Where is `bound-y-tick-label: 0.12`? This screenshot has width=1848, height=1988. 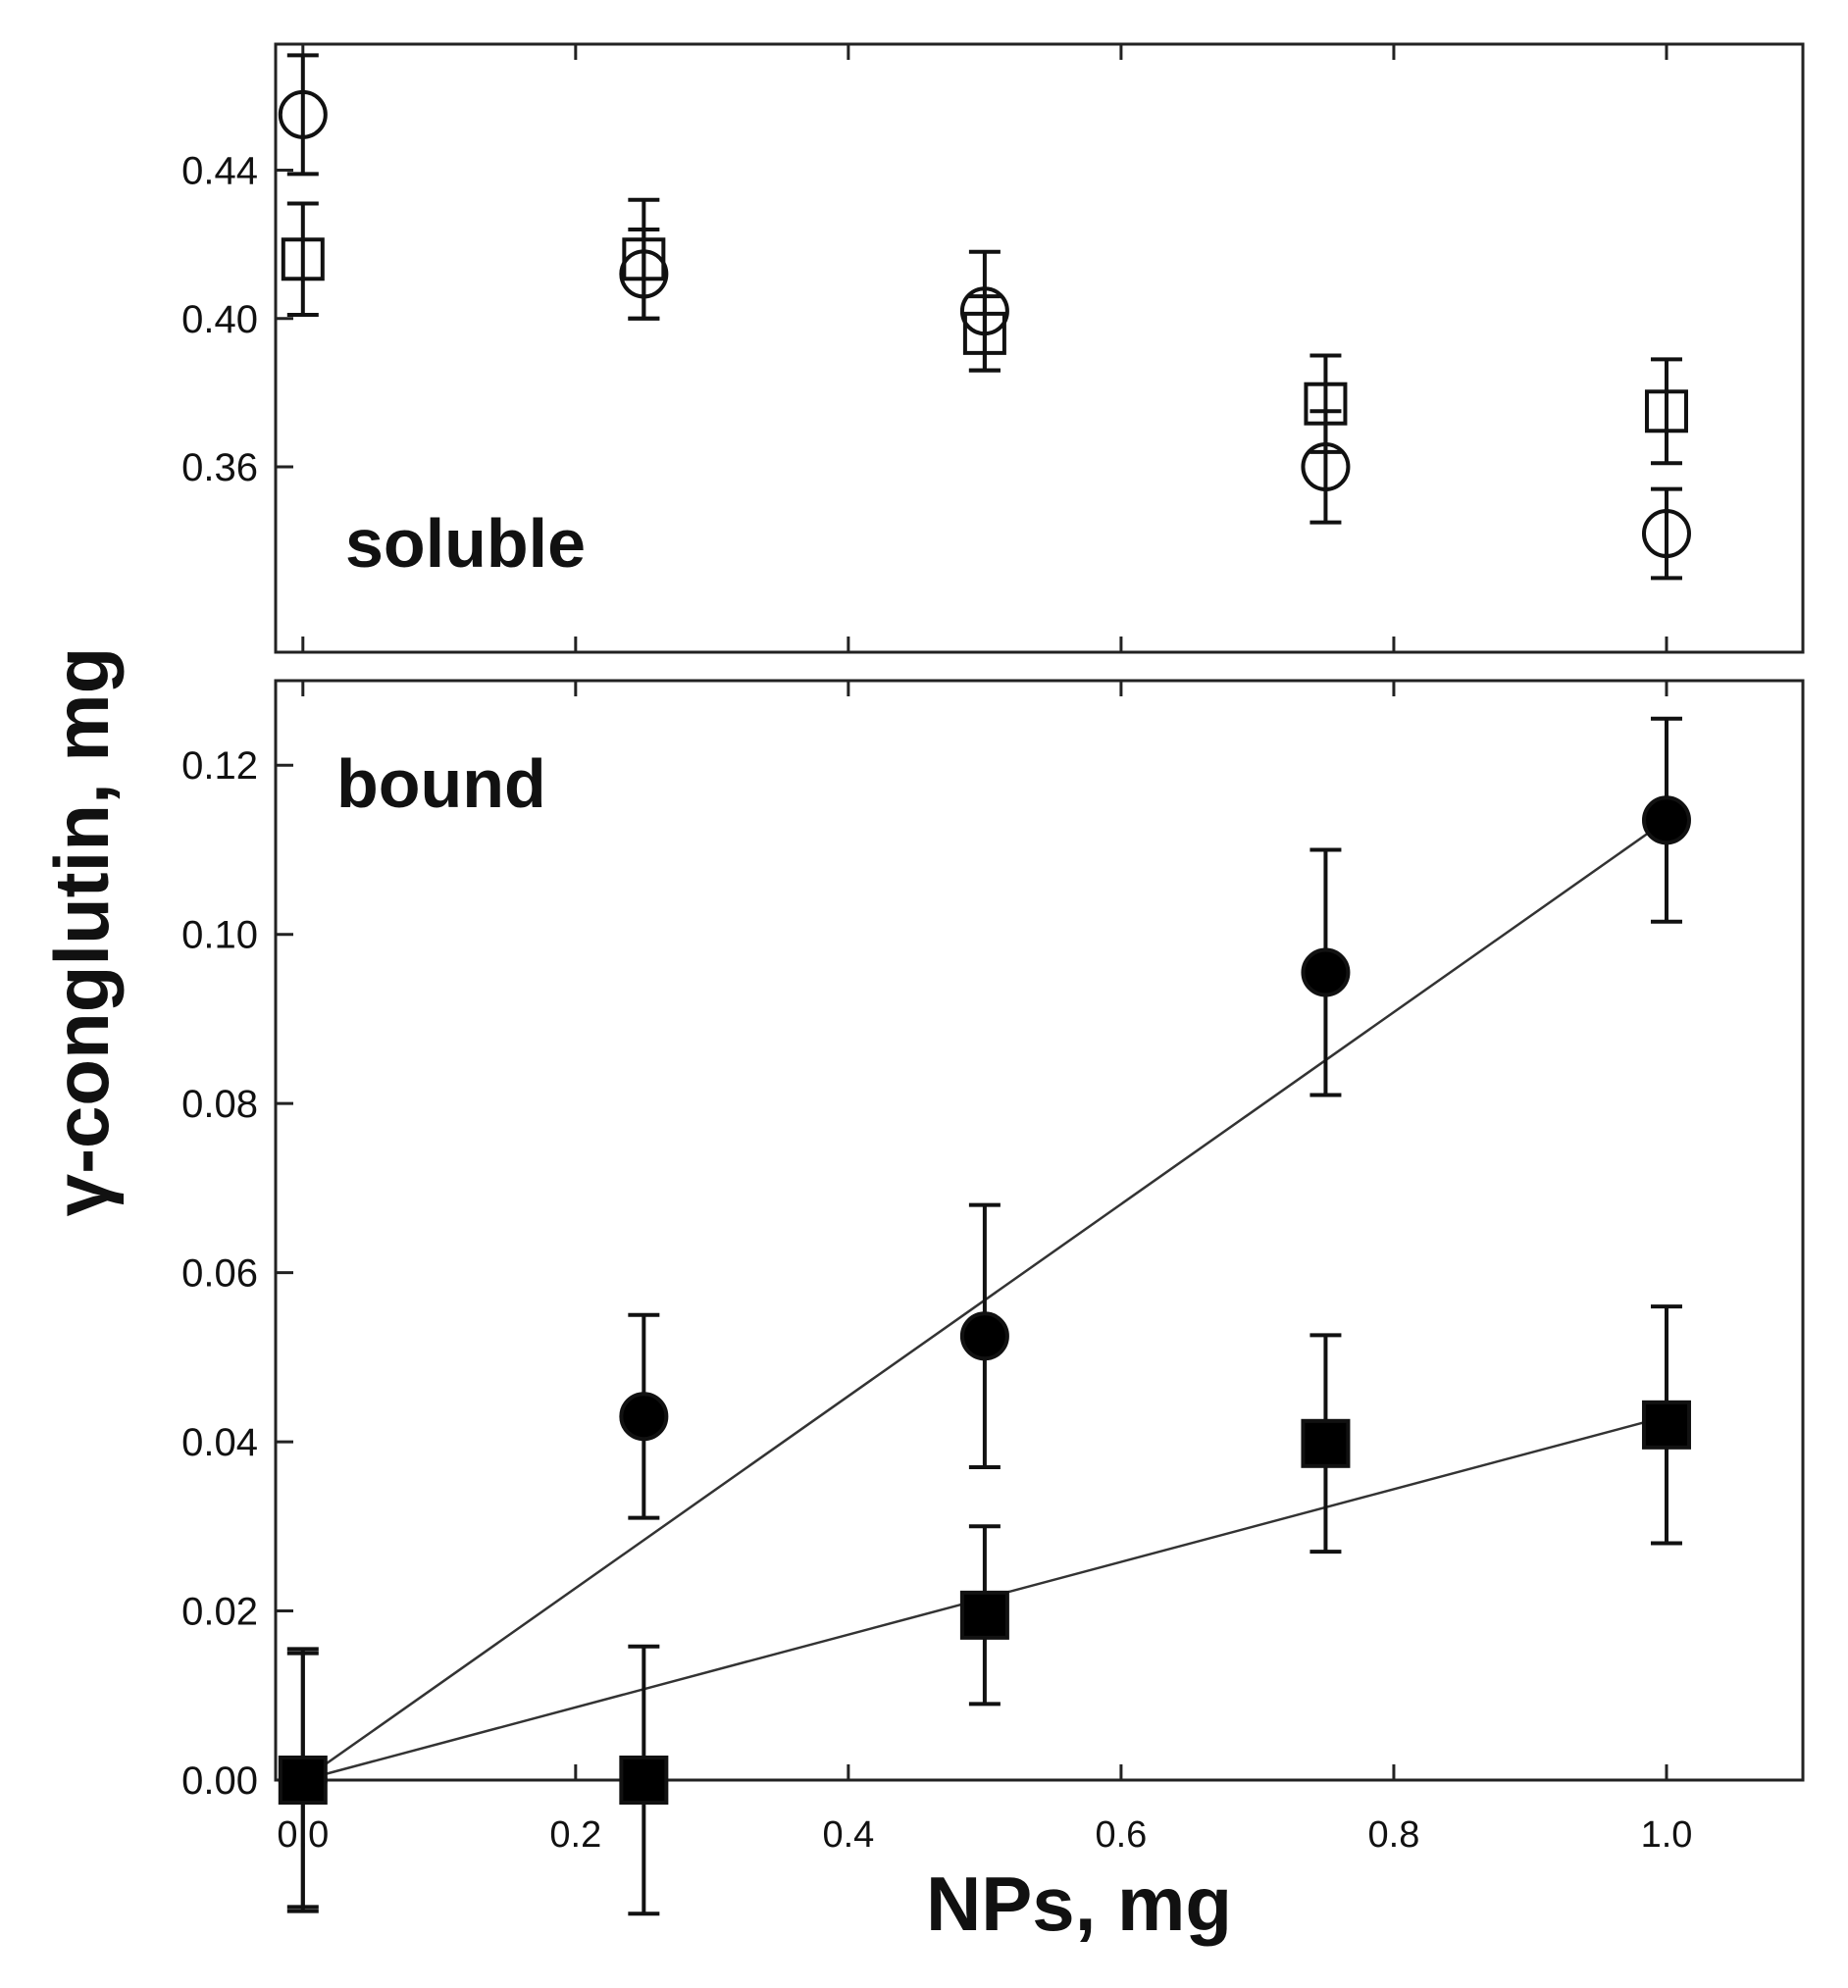 bound-y-tick-label: 0.12 is located at coordinates (219, 766).